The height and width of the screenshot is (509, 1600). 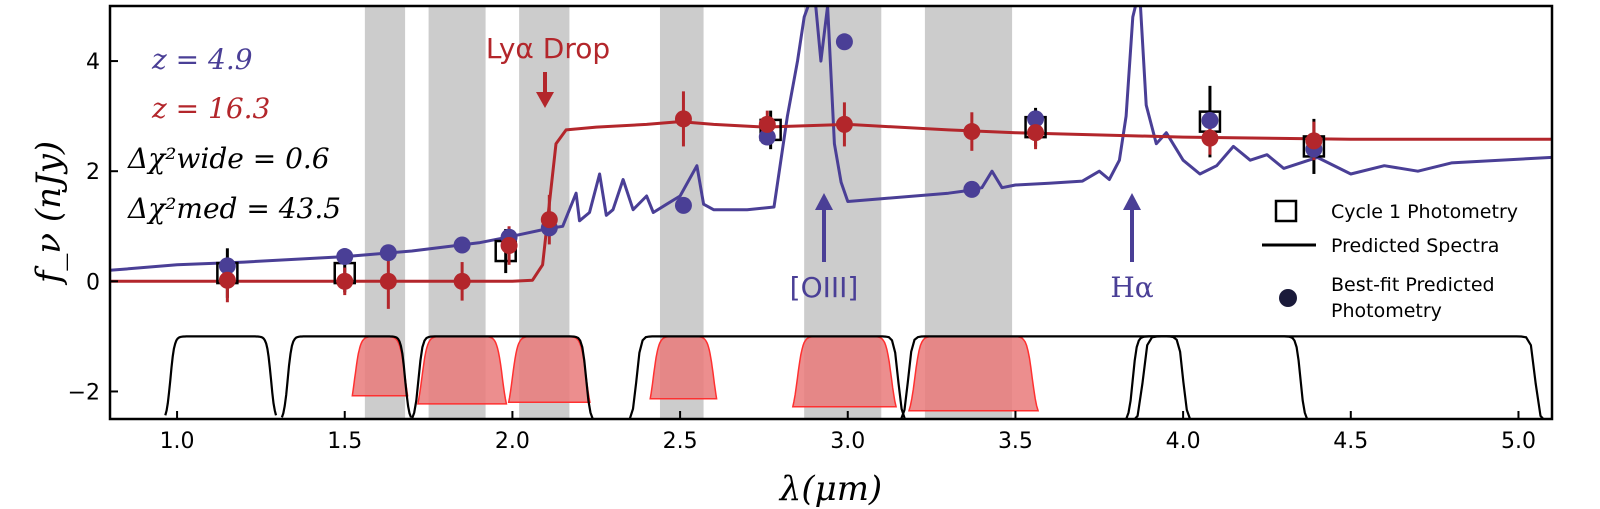 What do you see at coordinates (545, 90) in the screenshot?
I see `lya-arrow` at bounding box center [545, 90].